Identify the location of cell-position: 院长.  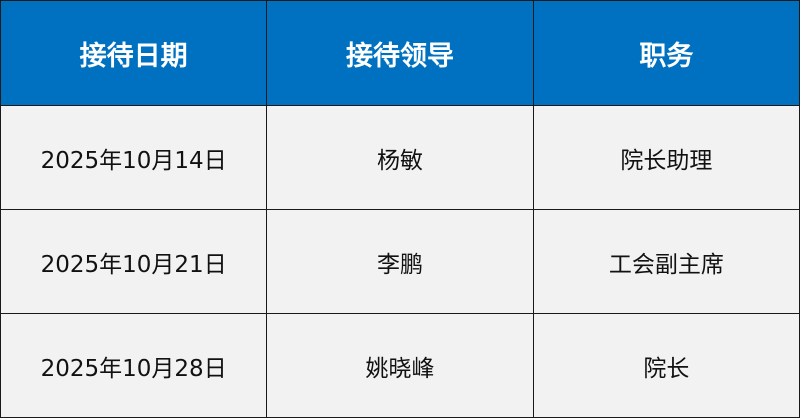
(666, 365).